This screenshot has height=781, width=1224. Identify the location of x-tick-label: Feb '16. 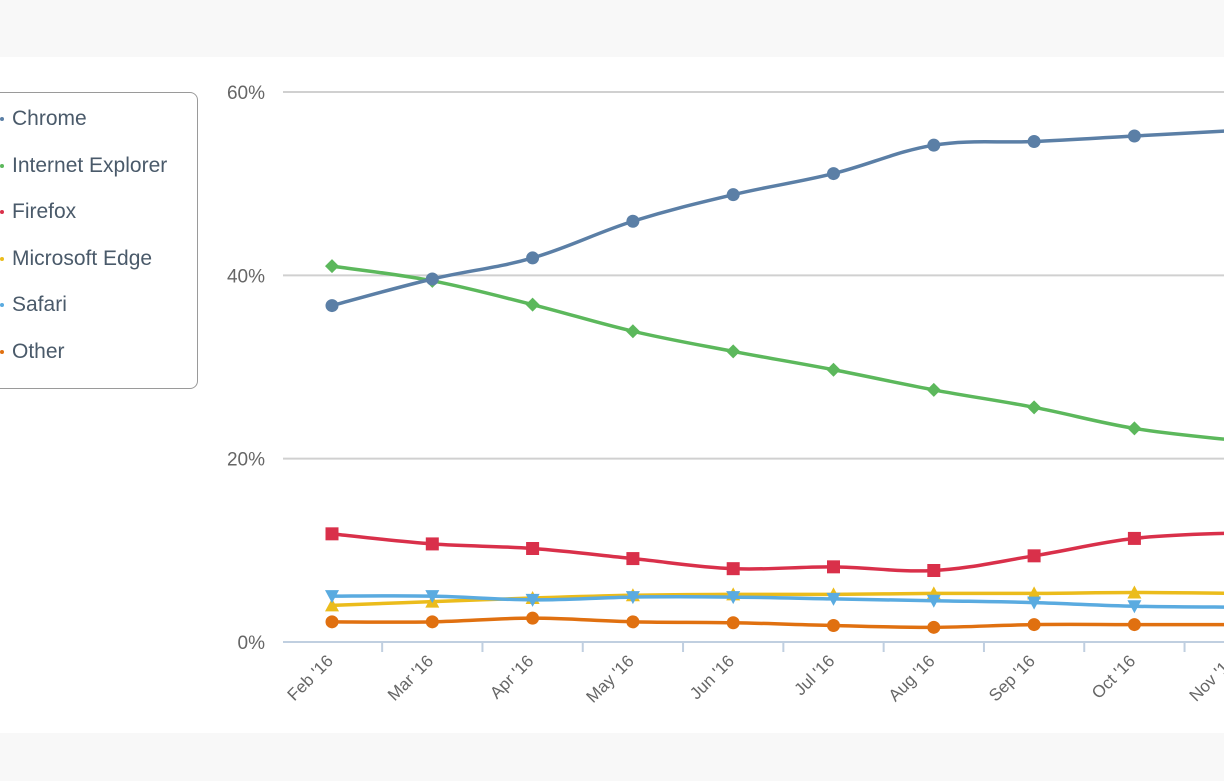
(310, 677).